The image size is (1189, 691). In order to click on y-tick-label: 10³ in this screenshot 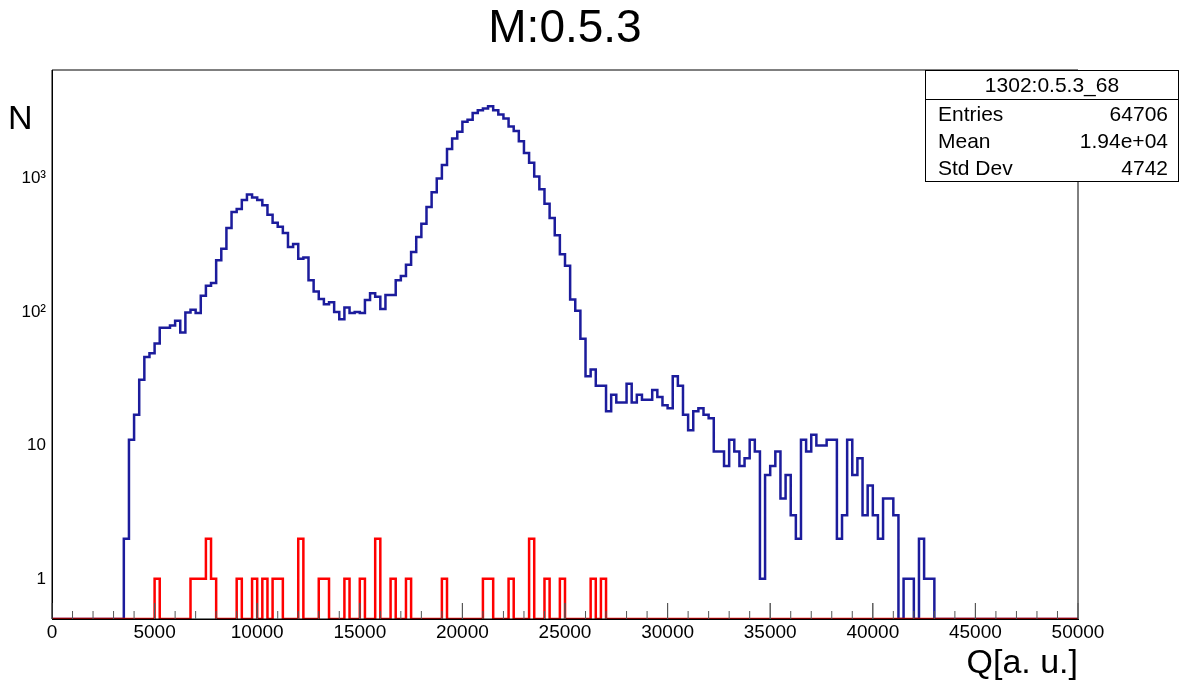, I will do `click(34, 178)`.